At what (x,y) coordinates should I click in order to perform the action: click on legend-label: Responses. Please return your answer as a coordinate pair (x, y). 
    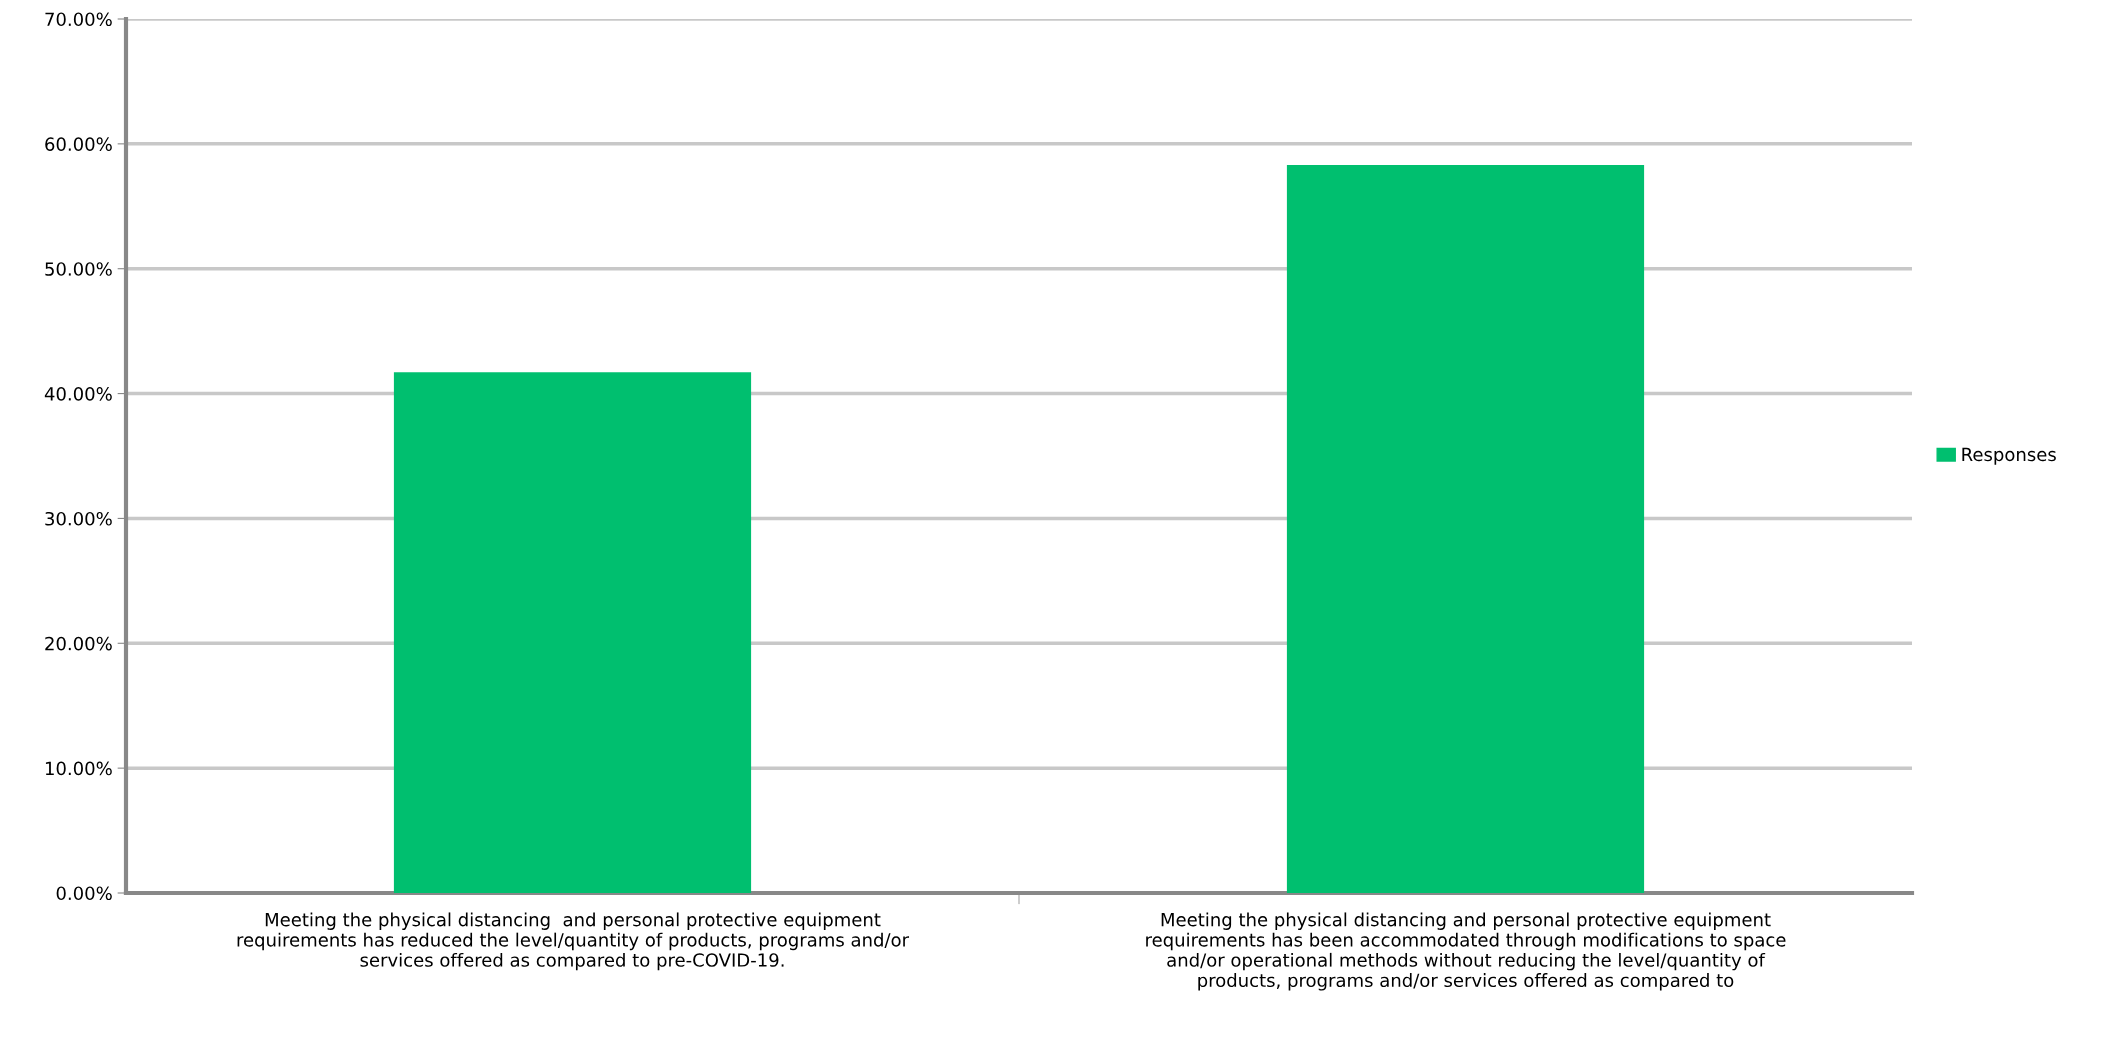
    Looking at the image, I should click on (2009, 456).